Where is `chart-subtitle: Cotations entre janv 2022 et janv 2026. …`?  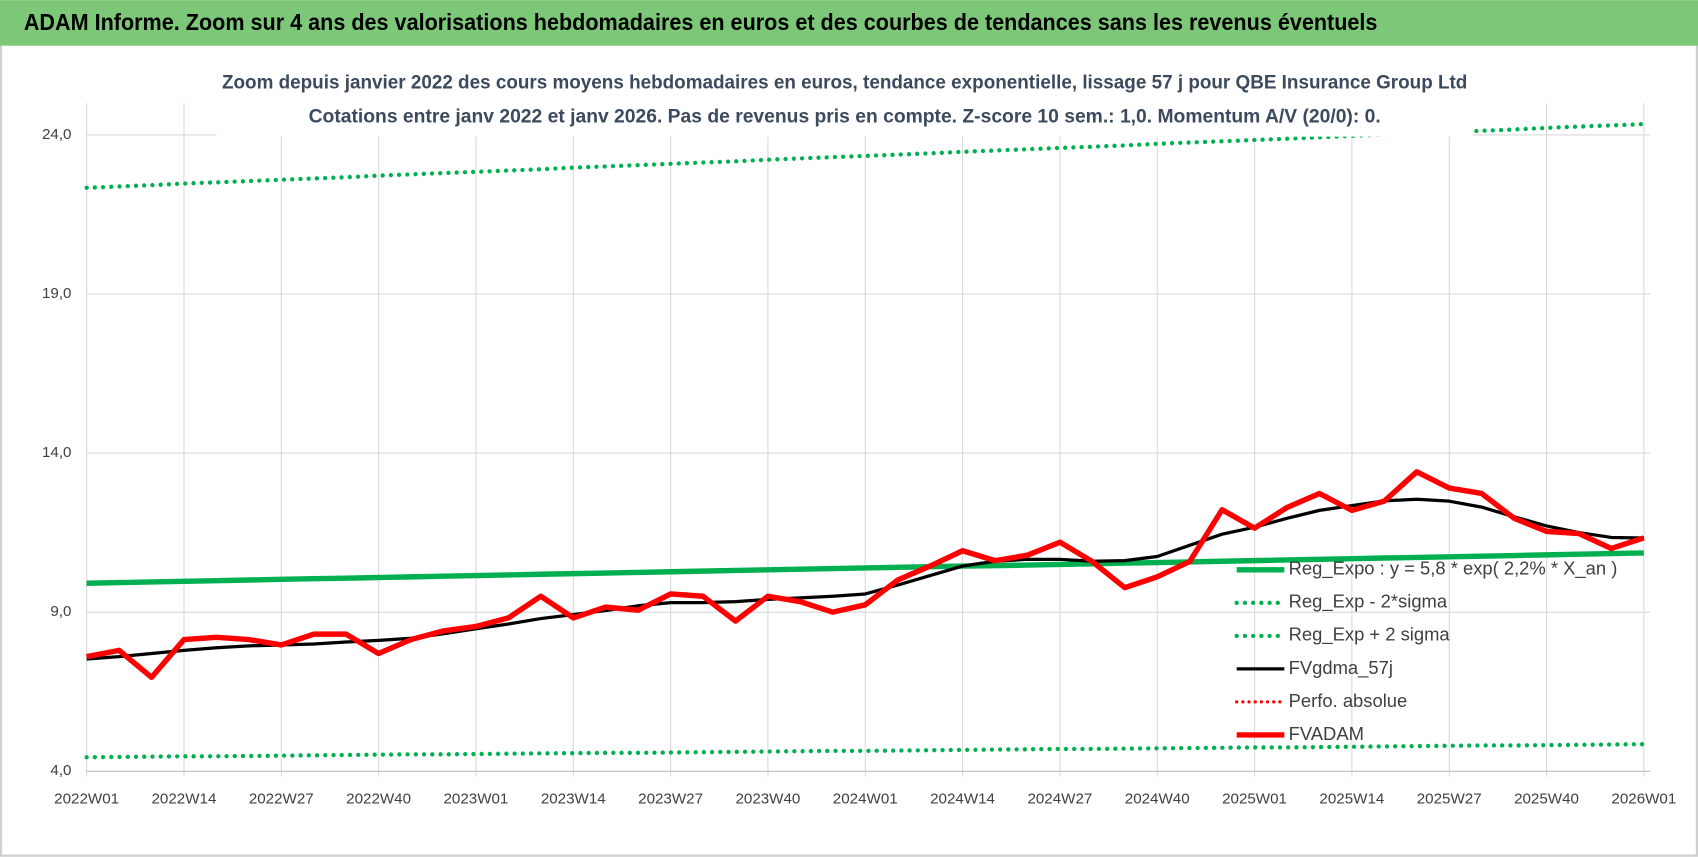
chart-subtitle: Cotations entre janv 2022 et janv 2026. … is located at coordinates (845, 116).